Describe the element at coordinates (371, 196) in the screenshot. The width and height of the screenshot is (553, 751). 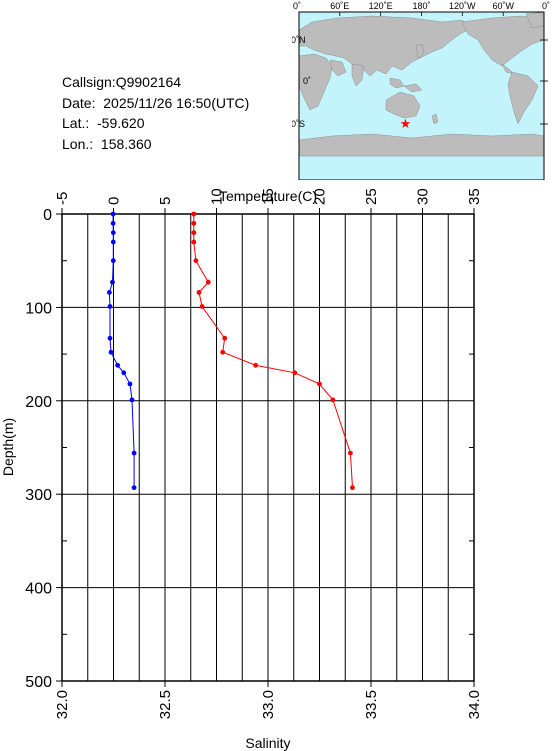
I see `temperature-tick-label: 25` at that location.